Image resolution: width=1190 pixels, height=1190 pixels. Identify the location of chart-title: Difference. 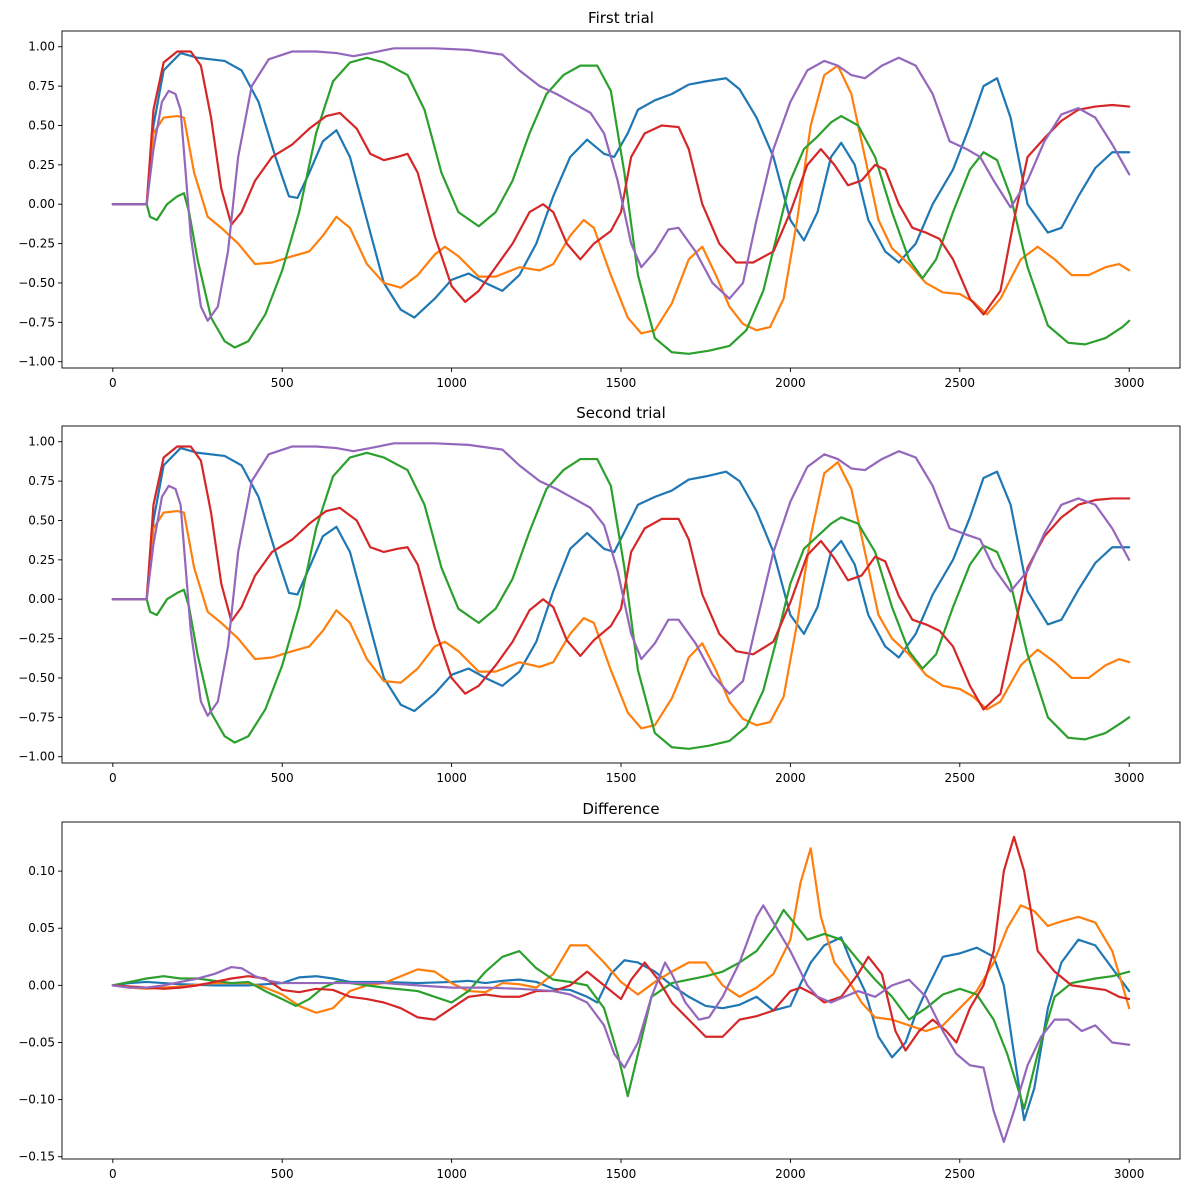
(620, 809).